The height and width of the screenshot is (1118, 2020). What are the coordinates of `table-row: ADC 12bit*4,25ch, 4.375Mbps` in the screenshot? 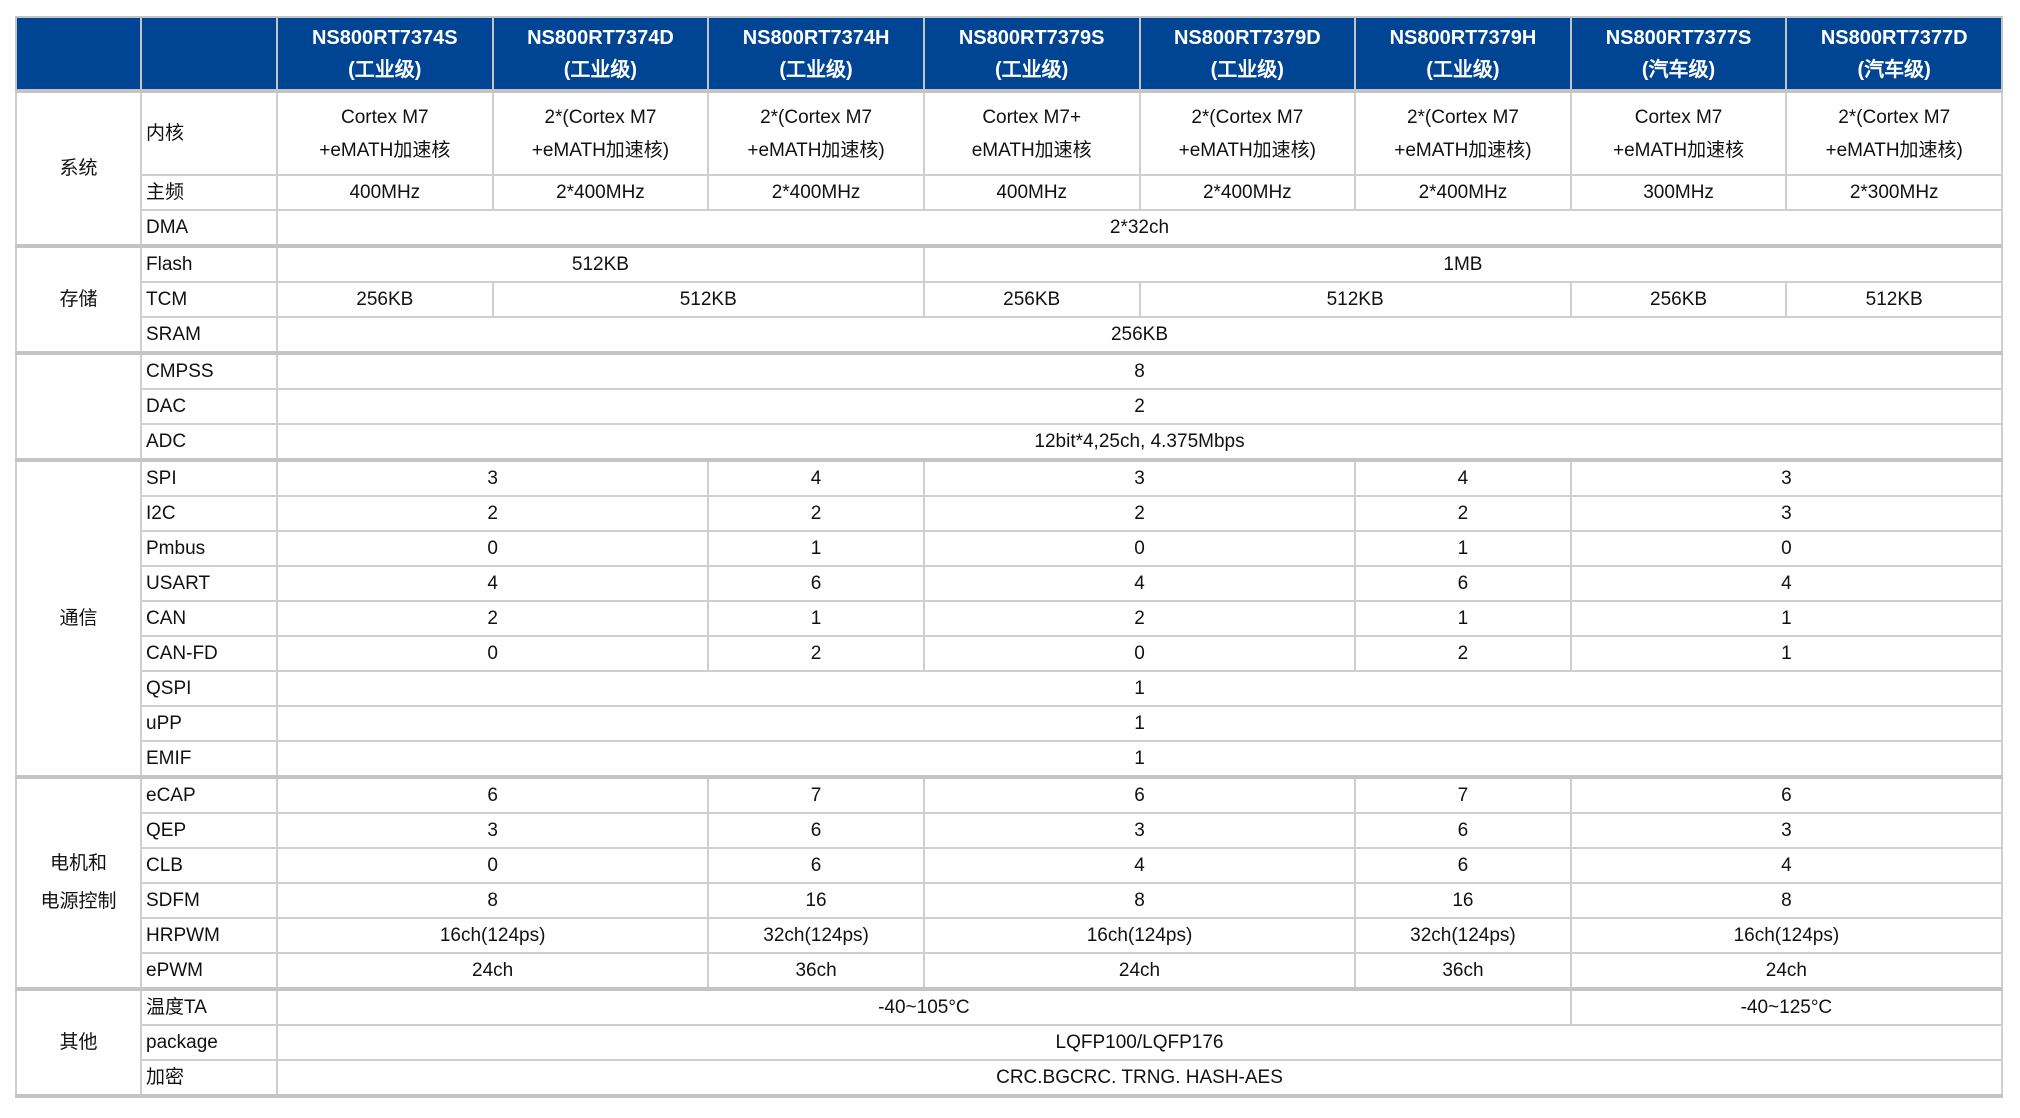 It's located at (1009, 442).